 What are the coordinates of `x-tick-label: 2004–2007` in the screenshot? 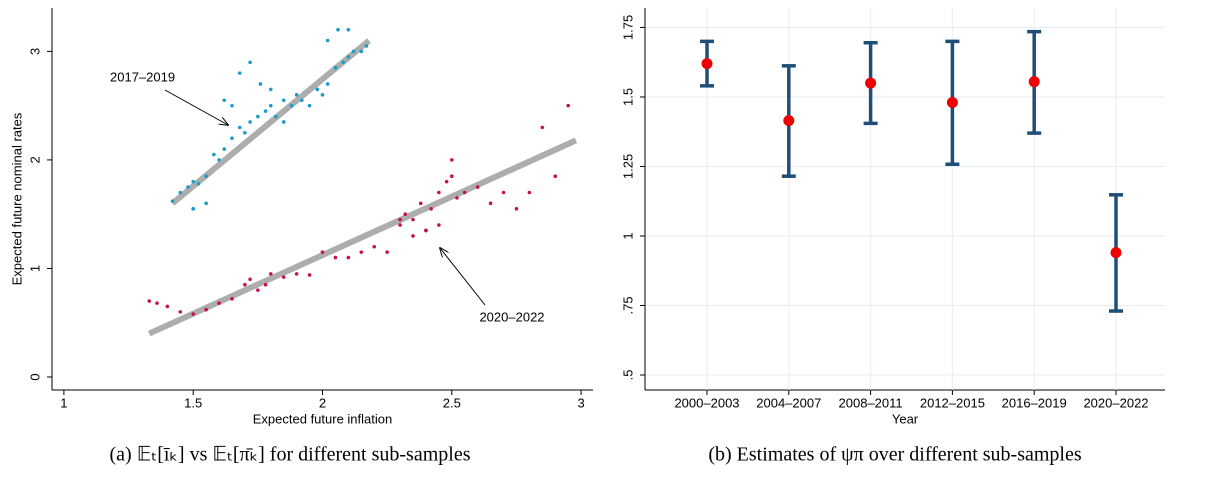 It's located at (788, 402).